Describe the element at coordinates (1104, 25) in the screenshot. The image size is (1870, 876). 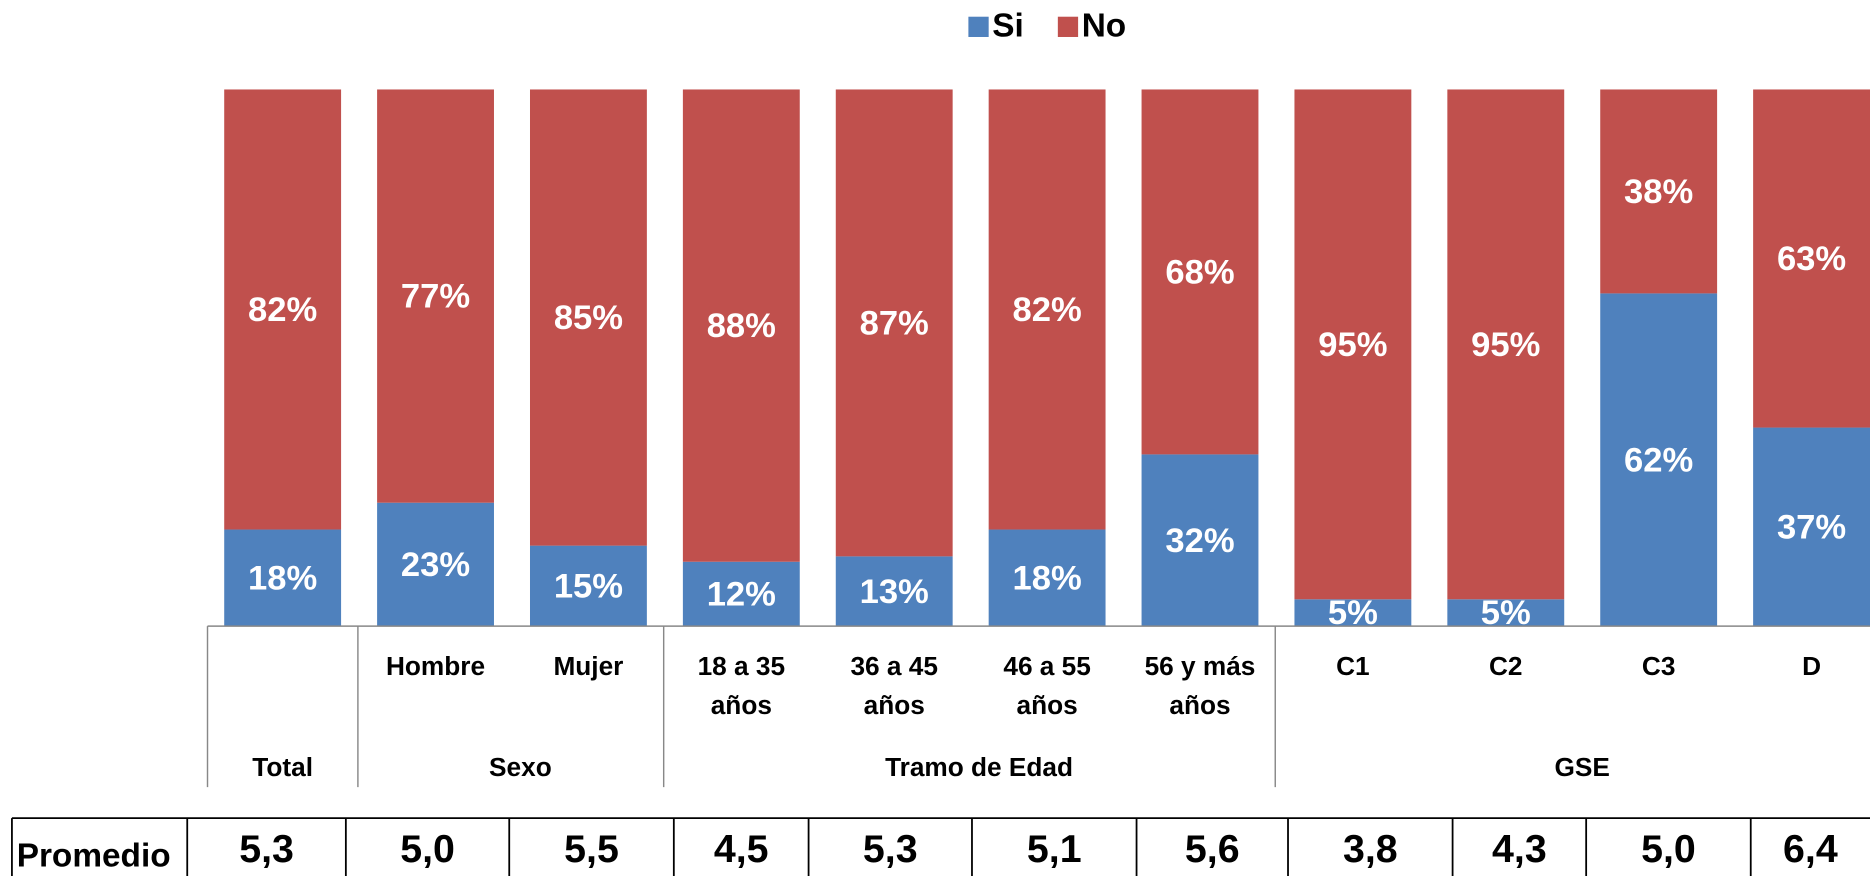
I see `legend-label: No` at that location.